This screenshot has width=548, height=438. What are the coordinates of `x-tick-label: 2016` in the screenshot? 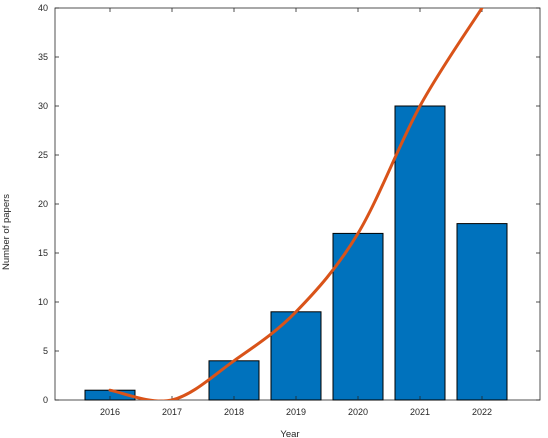 It's located at (110, 412).